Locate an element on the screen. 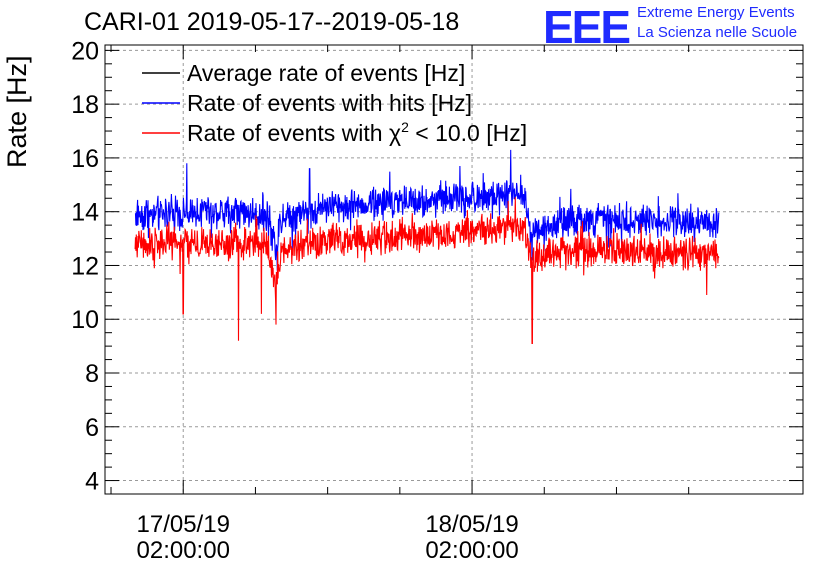  legend-label: Average rate of events [Hz] is located at coordinates (326, 73).